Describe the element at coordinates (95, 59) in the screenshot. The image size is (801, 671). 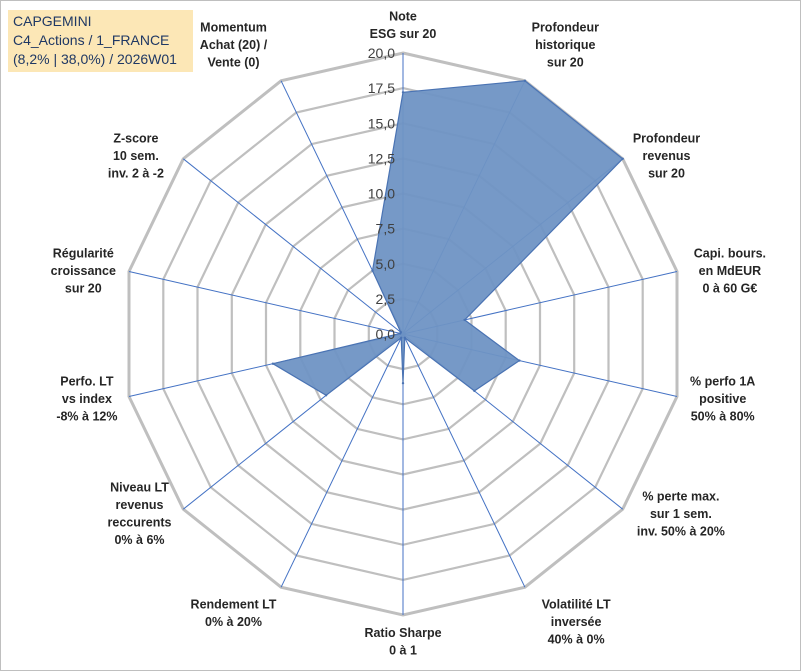
I see `chart-title-stats: (8,2% | 38,0%) / 2026W01` at that location.